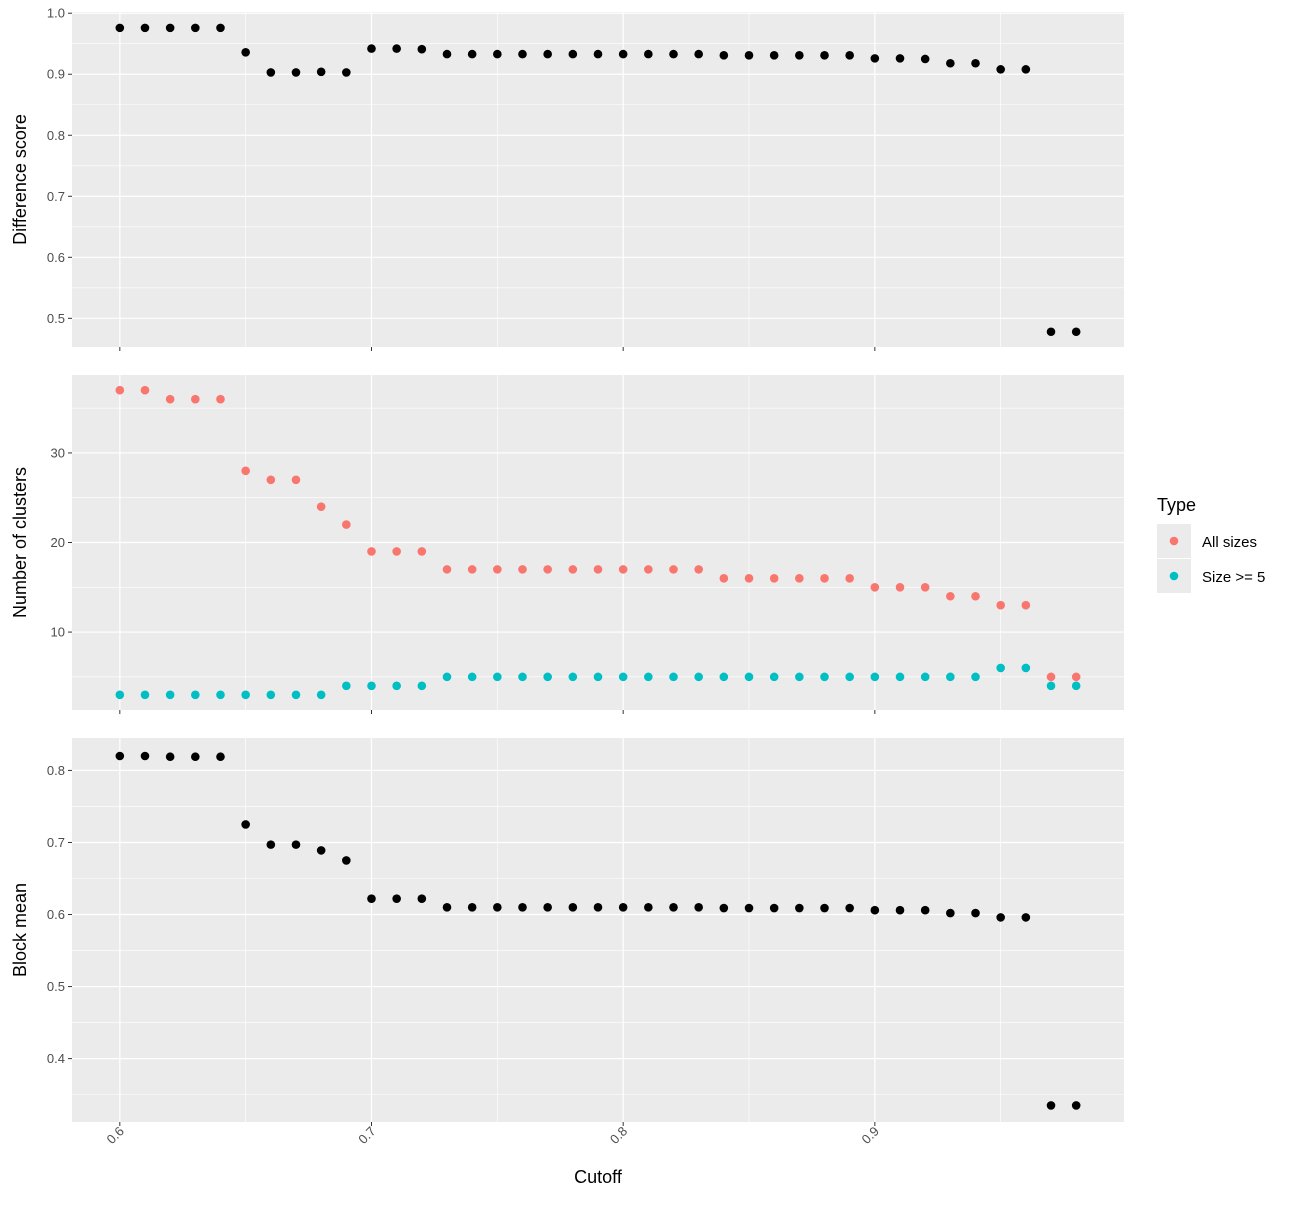 The height and width of the screenshot is (1205, 1300). I want to click on y-tick-label: 20, so click(58, 542).